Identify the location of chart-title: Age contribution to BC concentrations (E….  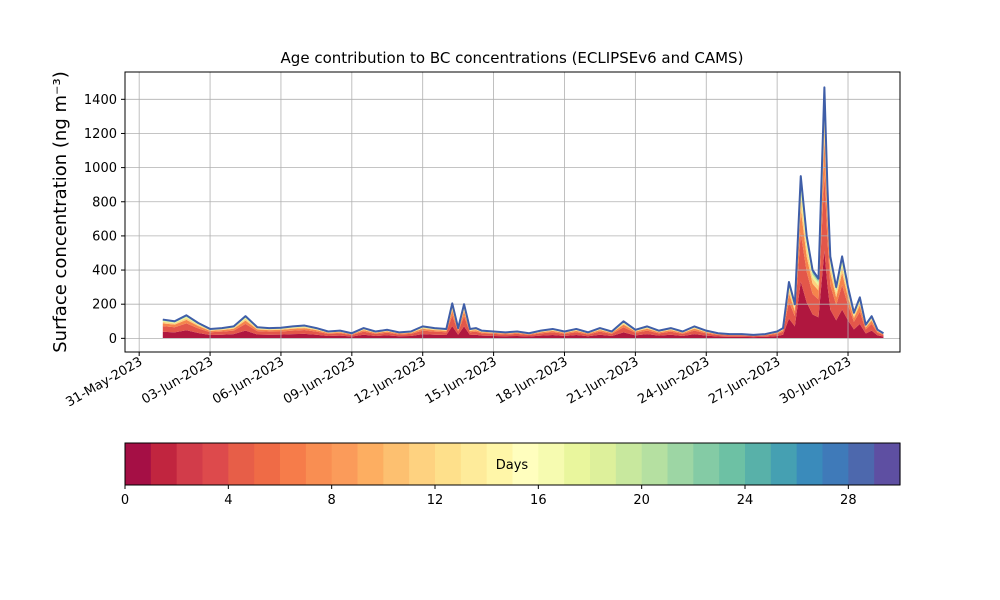
(512, 58).